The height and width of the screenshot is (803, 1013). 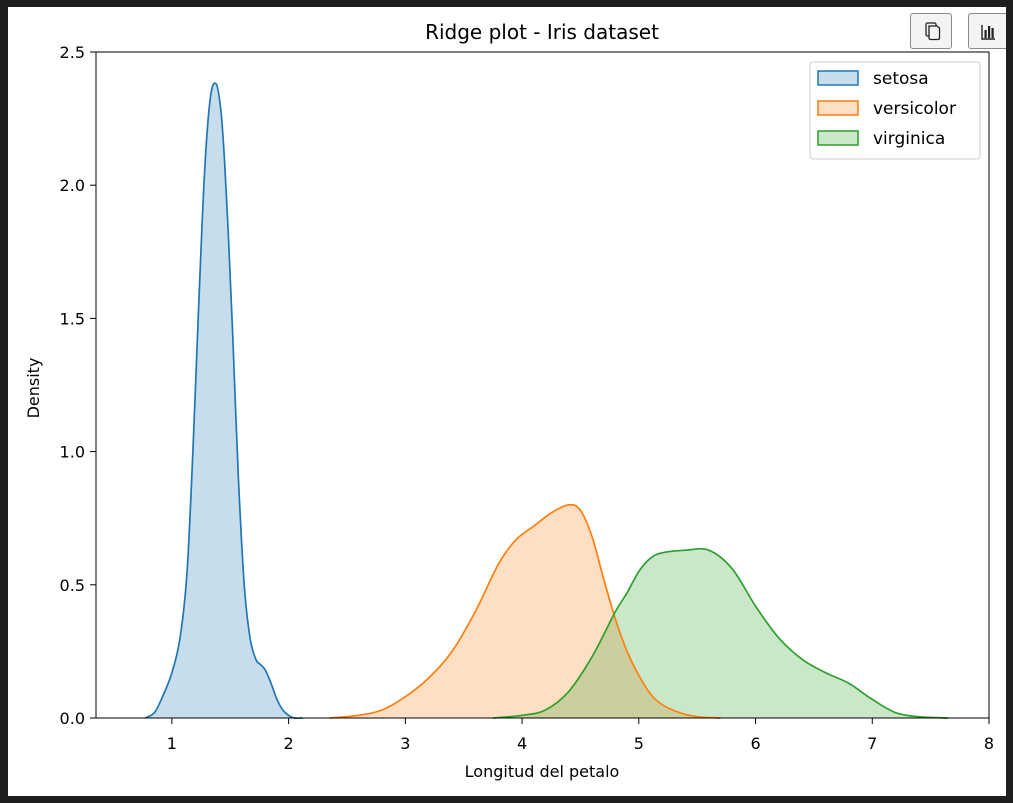 I want to click on chart-title: Ridge plot - Iris dataset, so click(x=542, y=32).